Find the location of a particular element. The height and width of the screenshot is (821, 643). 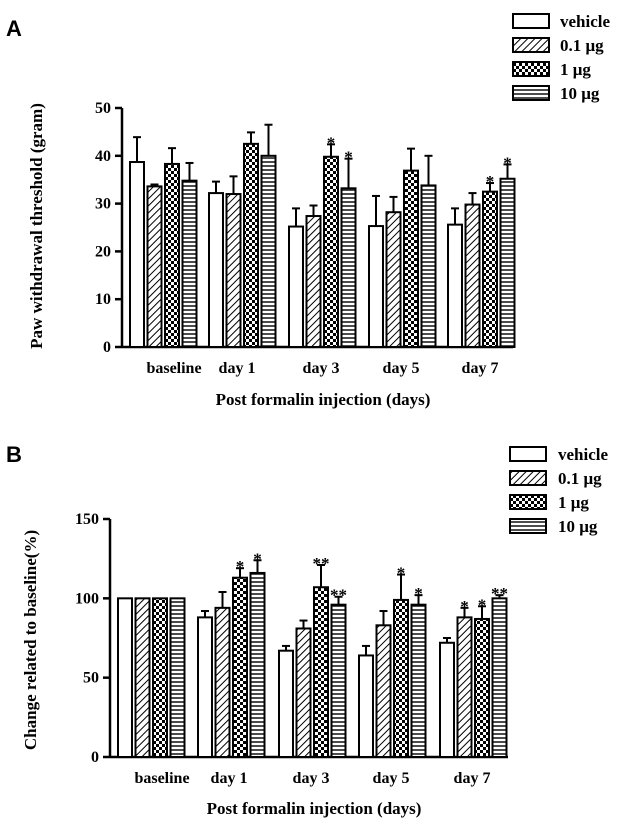

legend-item: 10 μg is located at coordinates (556, 93).